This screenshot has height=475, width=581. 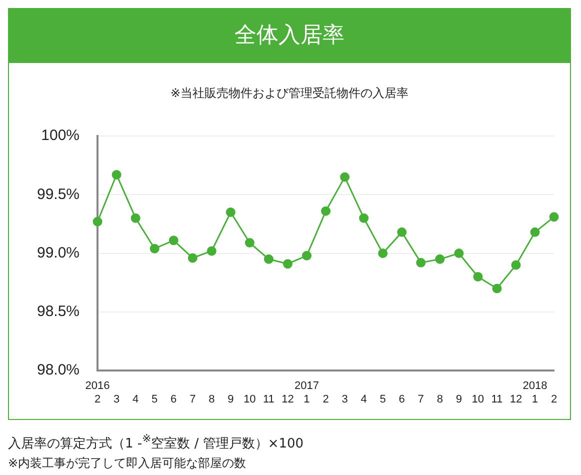 I want to click on x-tick-label: 2016 2, so click(x=97, y=393).